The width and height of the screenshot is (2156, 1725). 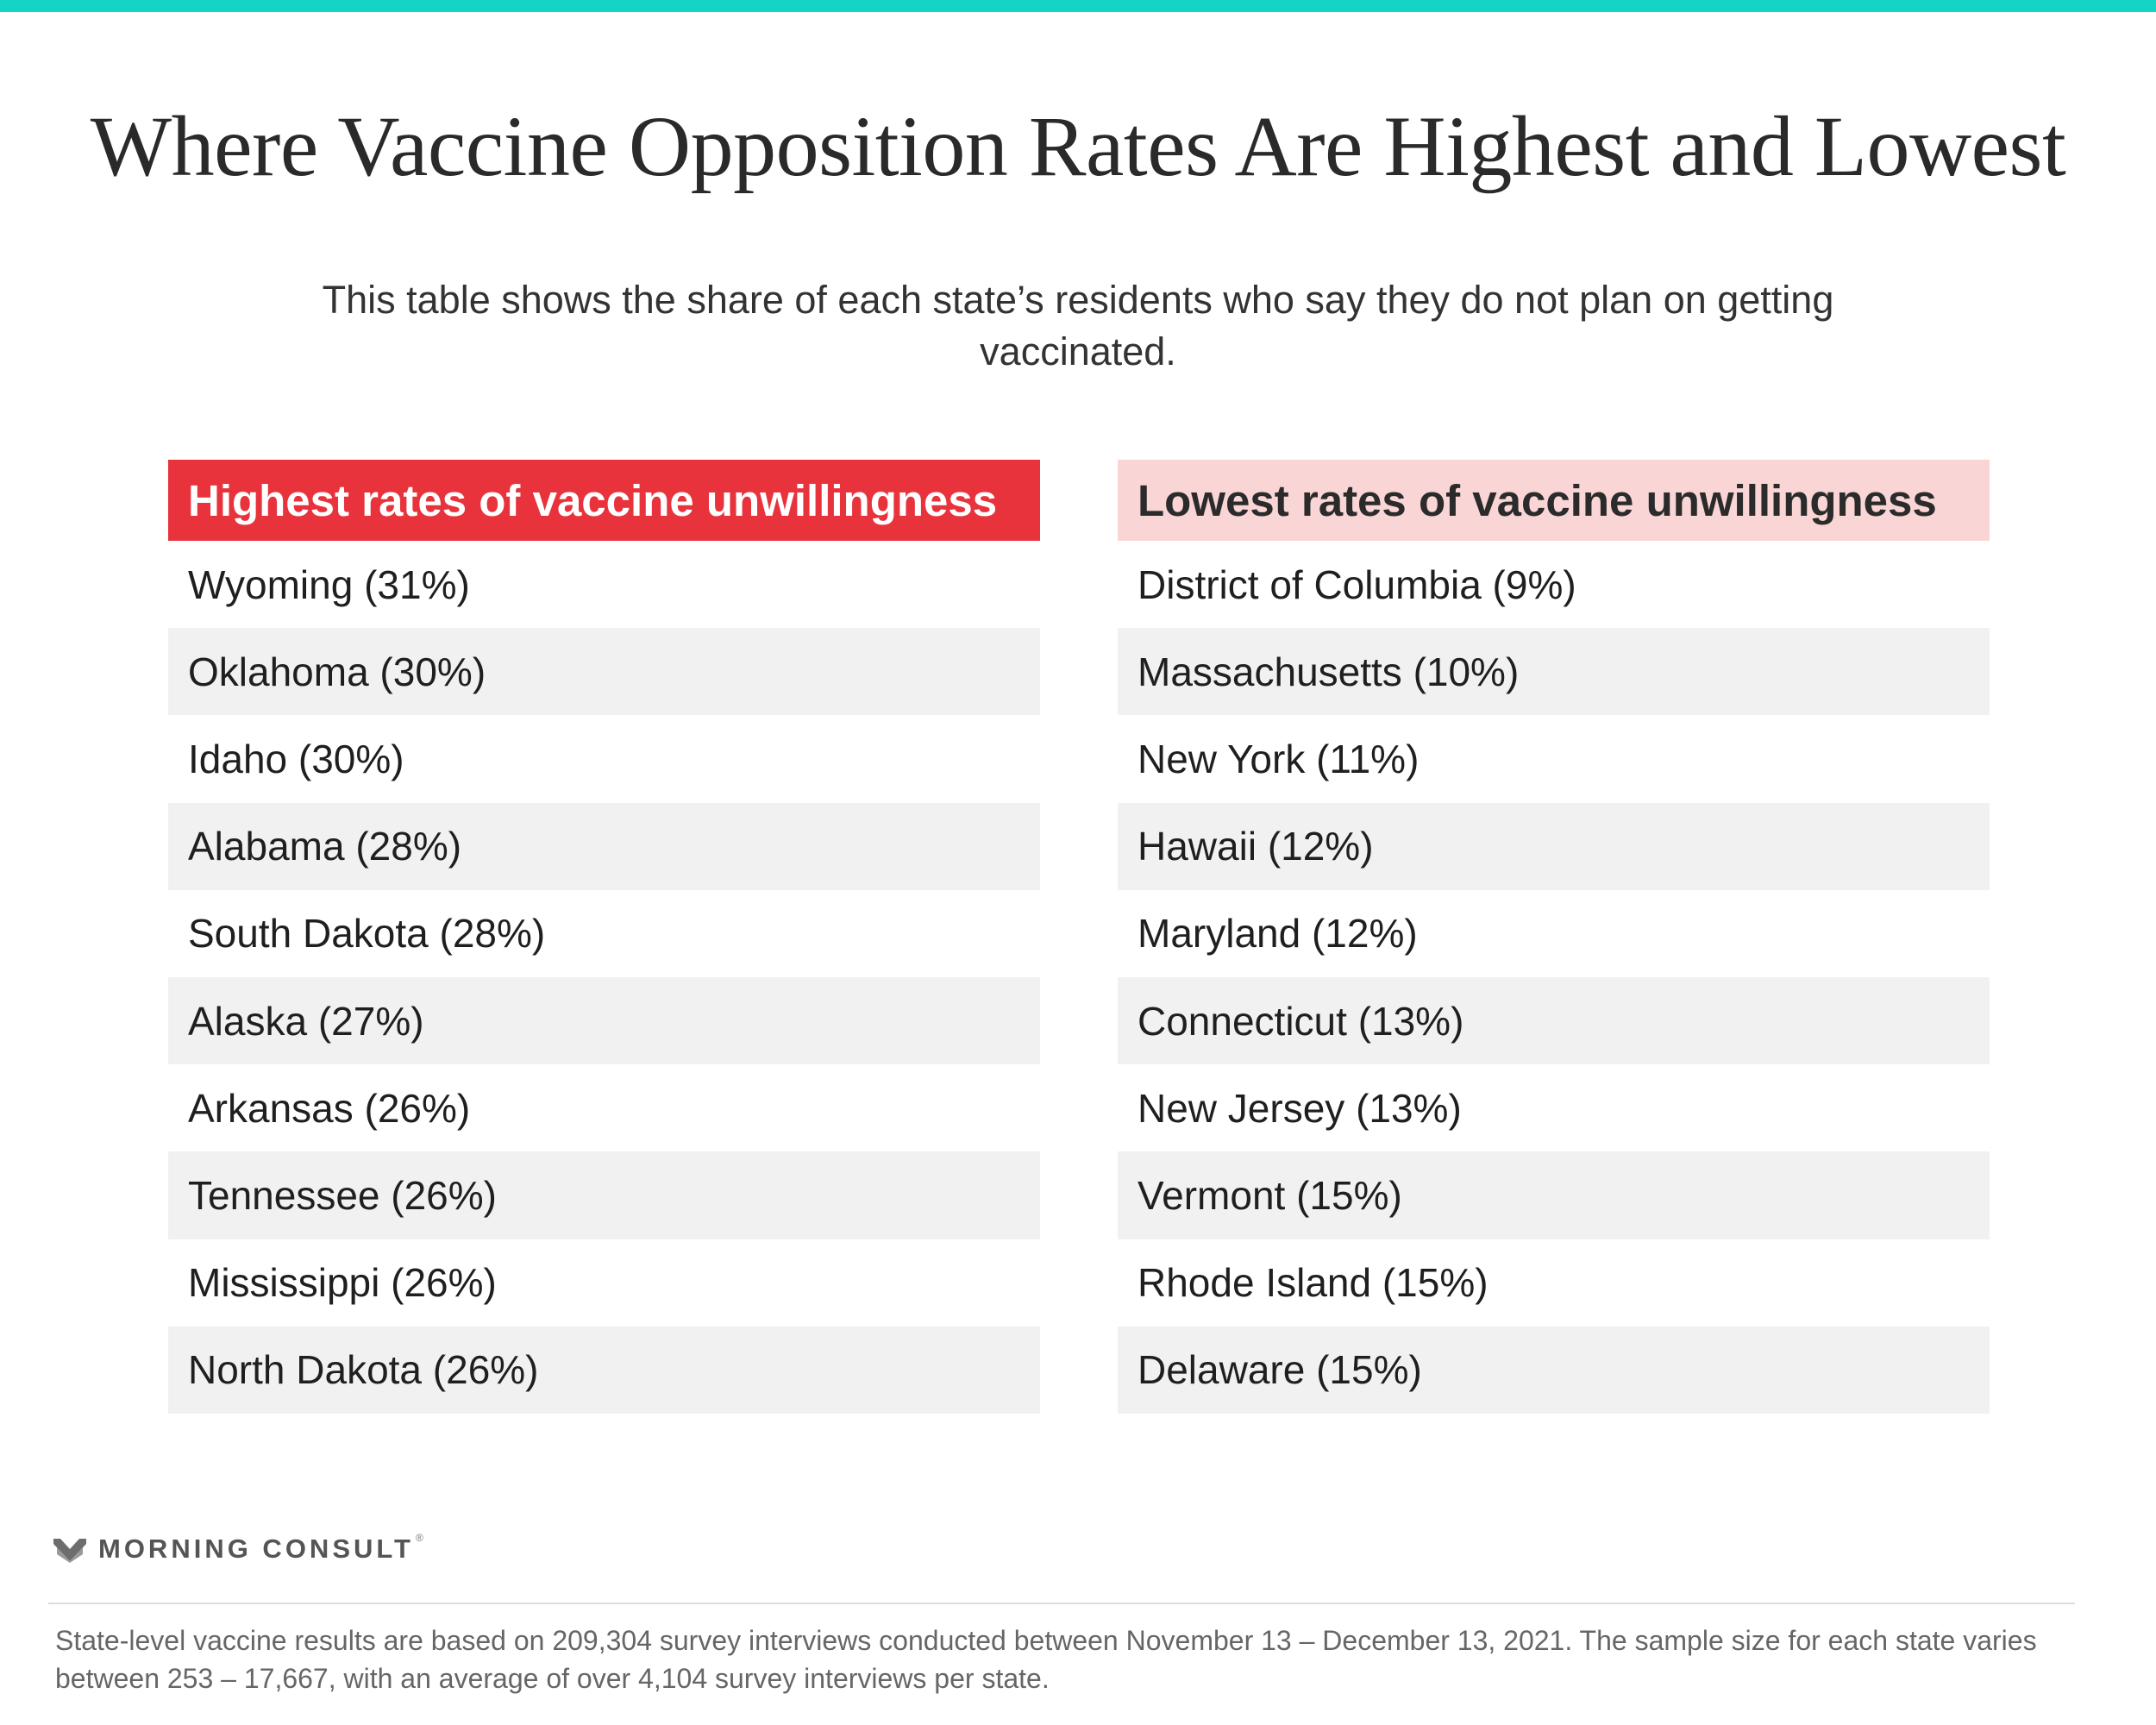 I want to click on table-row: Tennessee (26%), so click(x=604, y=1195).